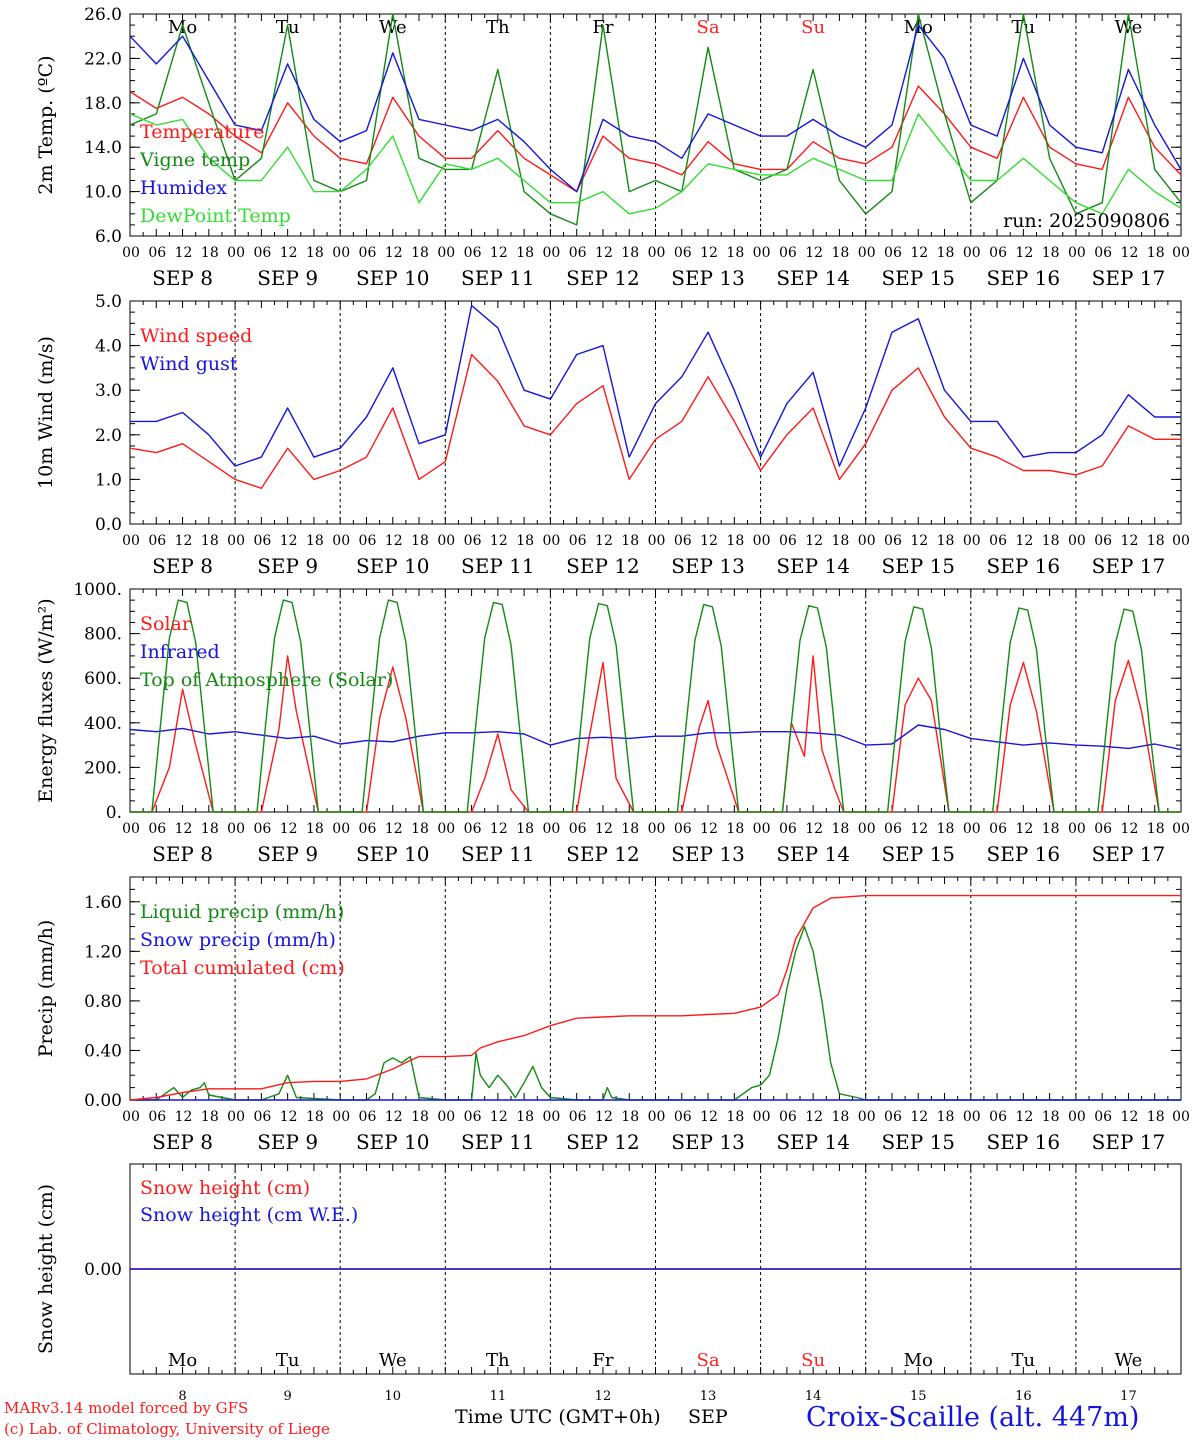  What do you see at coordinates (655, 421) in the screenshot?
I see `series-line-wind-speed` at bounding box center [655, 421].